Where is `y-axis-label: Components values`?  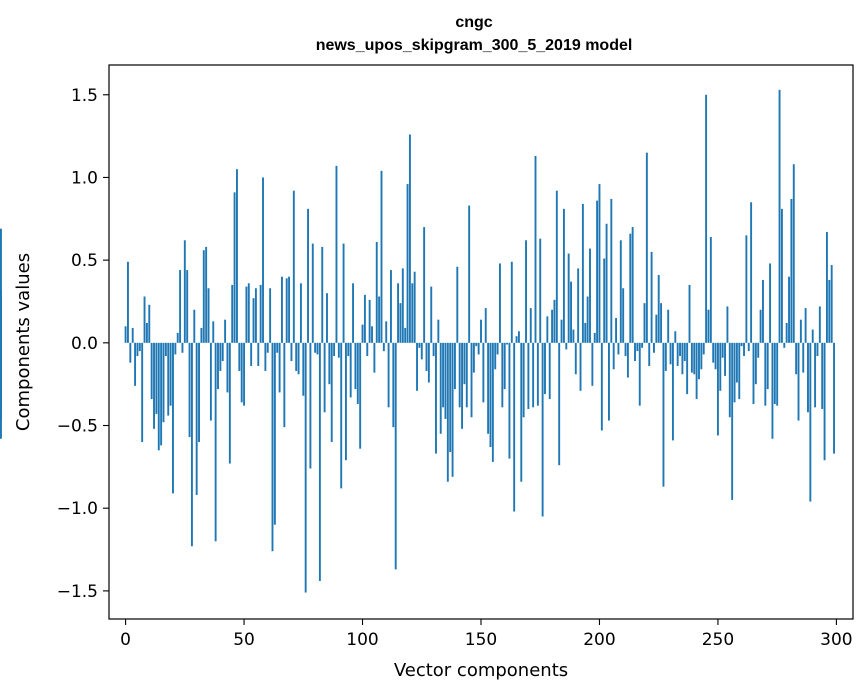 y-axis-label: Components values is located at coordinates (23, 342).